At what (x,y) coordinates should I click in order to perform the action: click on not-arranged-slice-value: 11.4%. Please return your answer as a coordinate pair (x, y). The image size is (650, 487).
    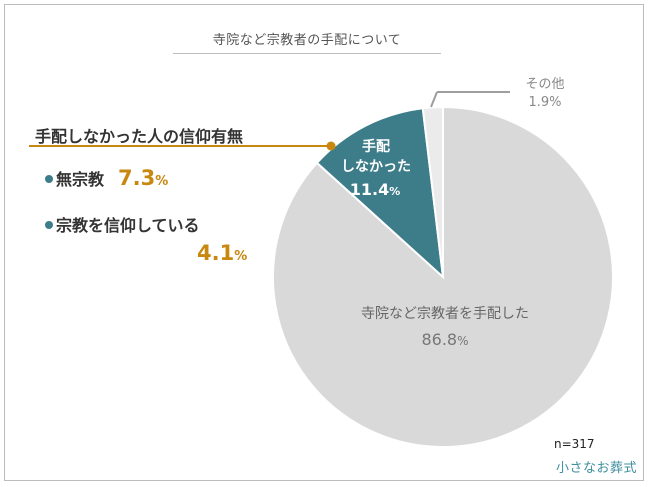
    Looking at the image, I should click on (375, 189).